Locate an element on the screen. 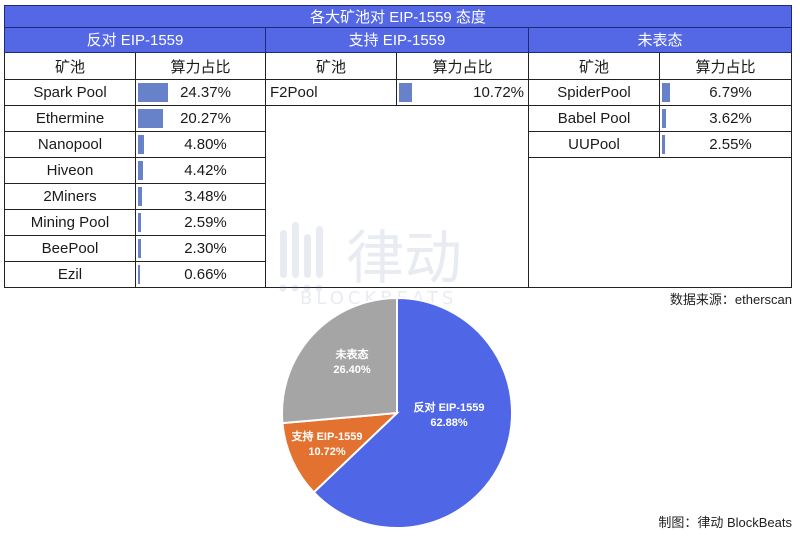 The height and width of the screenshot is (538, 800). table-row: Hiveon 4.42% is located at coordinates (135, 171).